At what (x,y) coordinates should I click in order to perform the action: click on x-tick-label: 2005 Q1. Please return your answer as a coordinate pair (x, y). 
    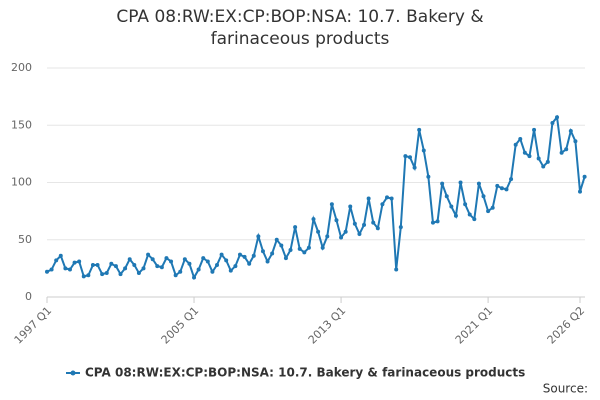
    Looking at the image, I should click on (180, 325).